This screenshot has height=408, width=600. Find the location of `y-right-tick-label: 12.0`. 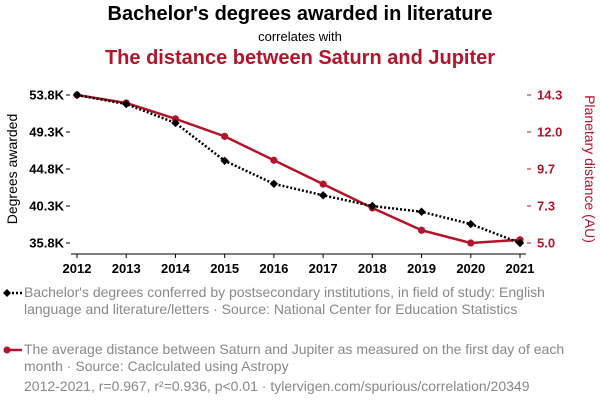

y-right-tick-label: 12.0 is located at coordinates (549, 132).